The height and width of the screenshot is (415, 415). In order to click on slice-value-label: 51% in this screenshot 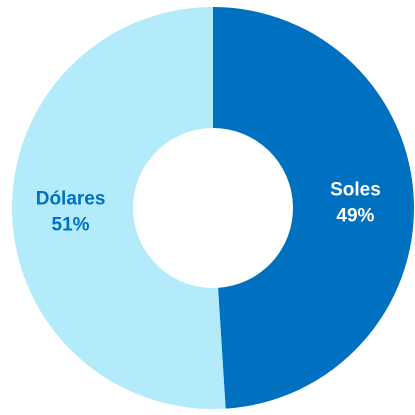, I will do `click(71, 224)`.